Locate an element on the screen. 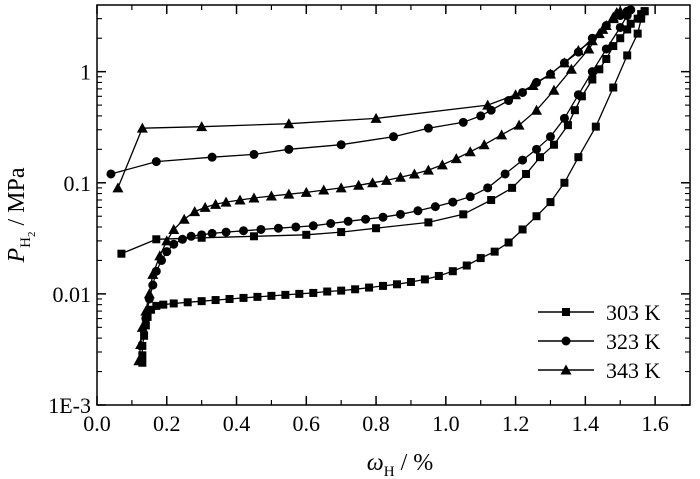 This screenshot has width=700, height=479. legend: 303 K 323 K 343 K is located at coordinates (599, 341).